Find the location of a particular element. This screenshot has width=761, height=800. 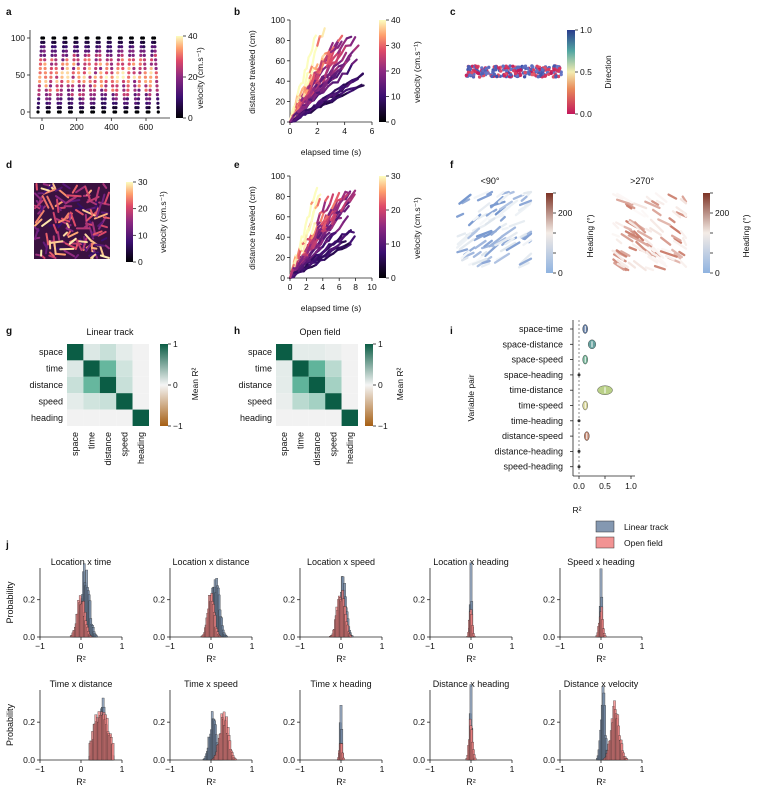

y-tick-label: 0.2 is located at coordinates (159, 722).